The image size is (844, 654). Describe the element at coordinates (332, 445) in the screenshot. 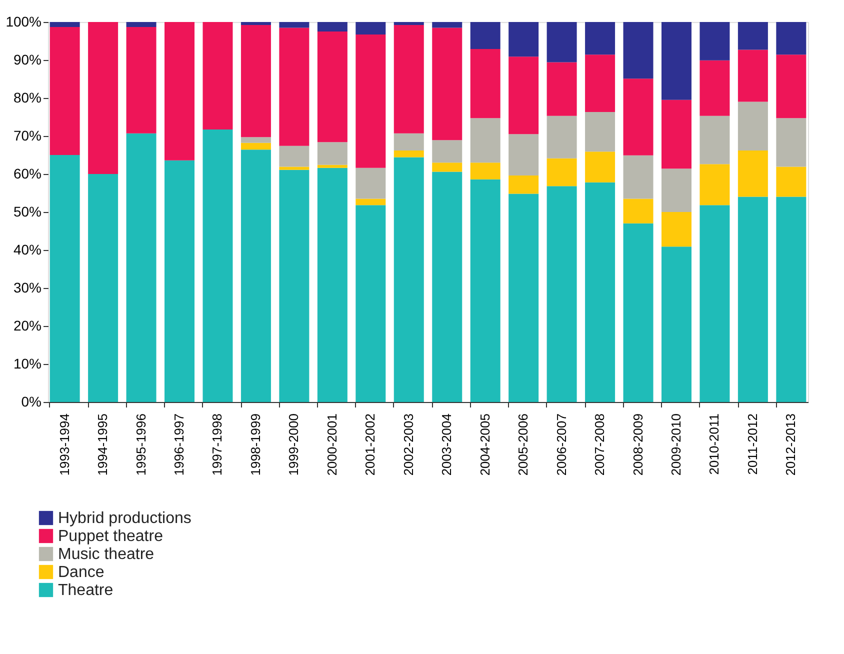

I see `x-tick-label: 2000-2001` at that location.